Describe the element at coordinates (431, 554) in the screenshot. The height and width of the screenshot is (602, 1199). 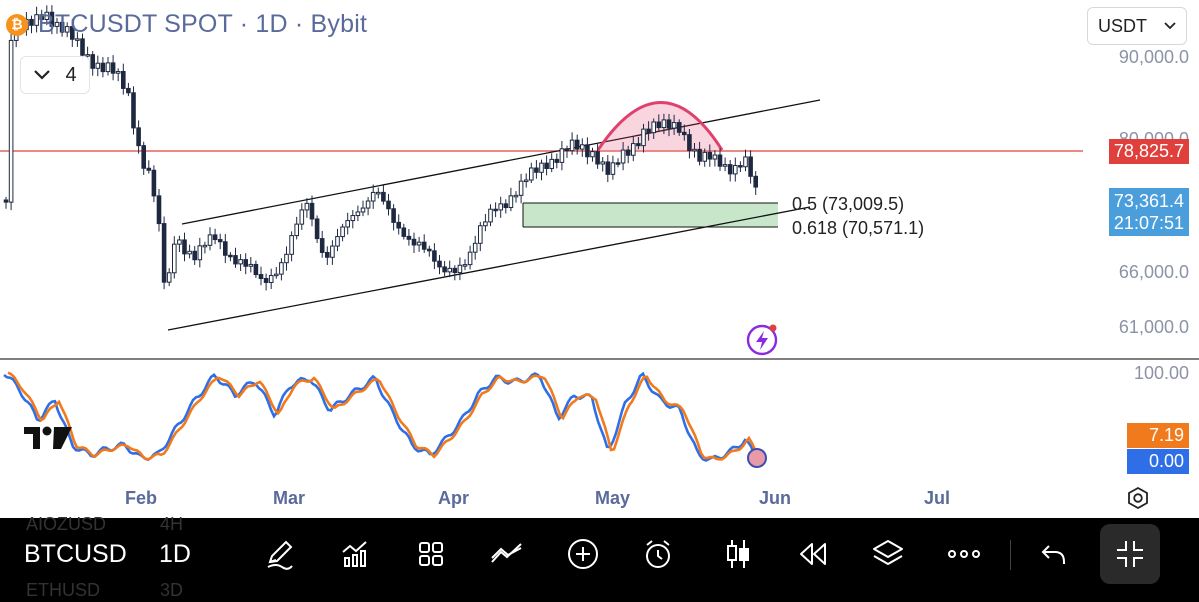
I see `layouts-icon` at that location.